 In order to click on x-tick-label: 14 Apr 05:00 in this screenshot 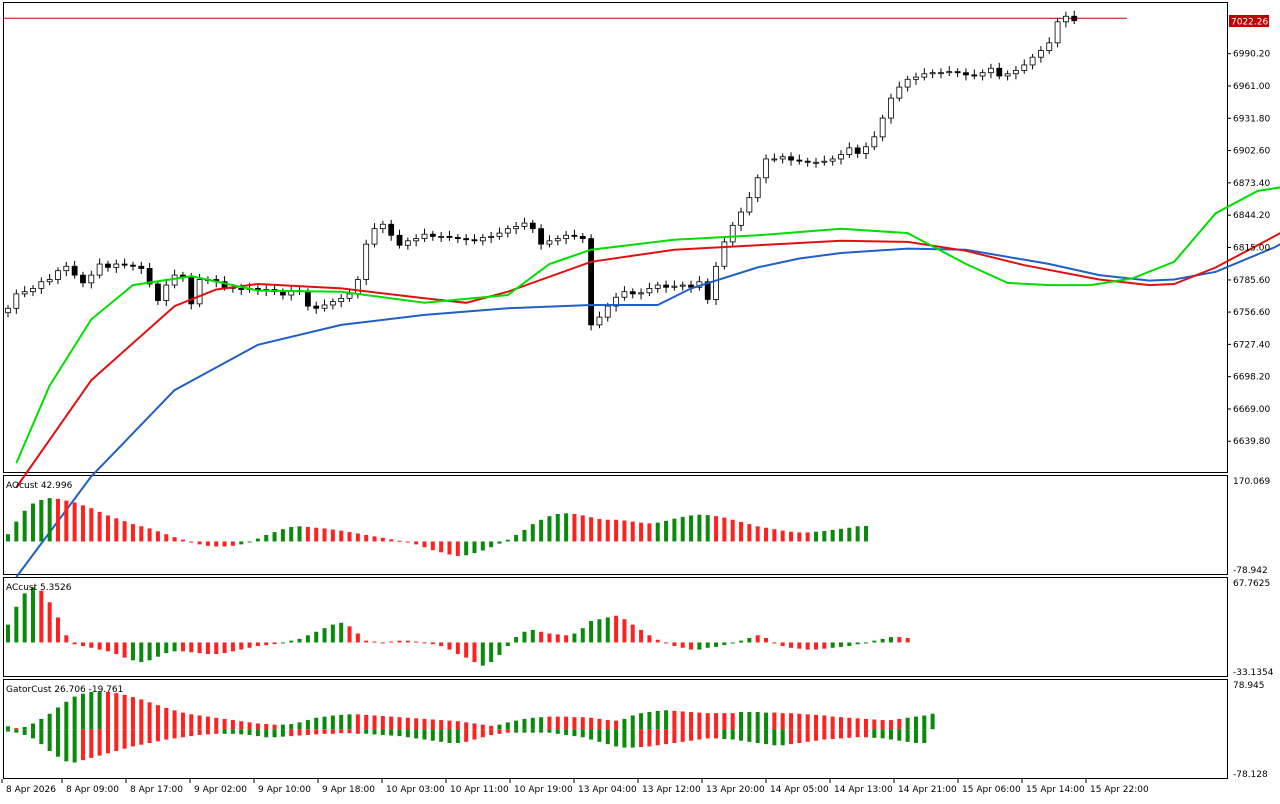, I will do `click(799, 790)`.